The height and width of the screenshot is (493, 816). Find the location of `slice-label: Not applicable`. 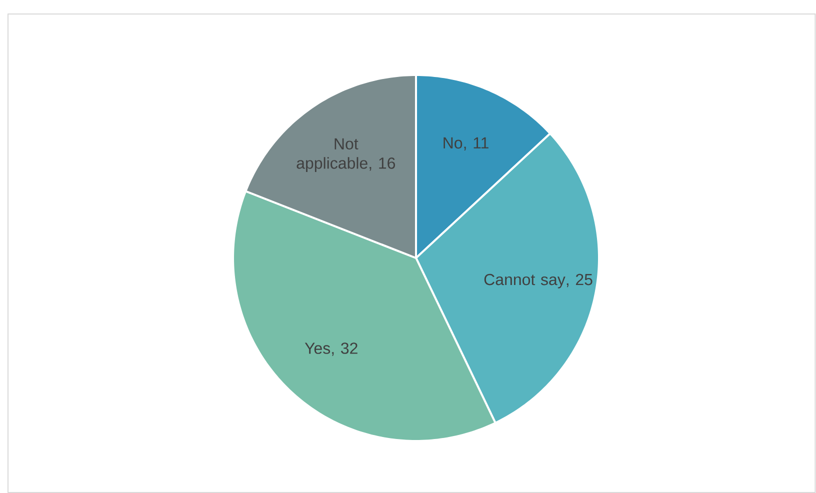

slice-label: Not applicable is located at coordinates (332, 155).